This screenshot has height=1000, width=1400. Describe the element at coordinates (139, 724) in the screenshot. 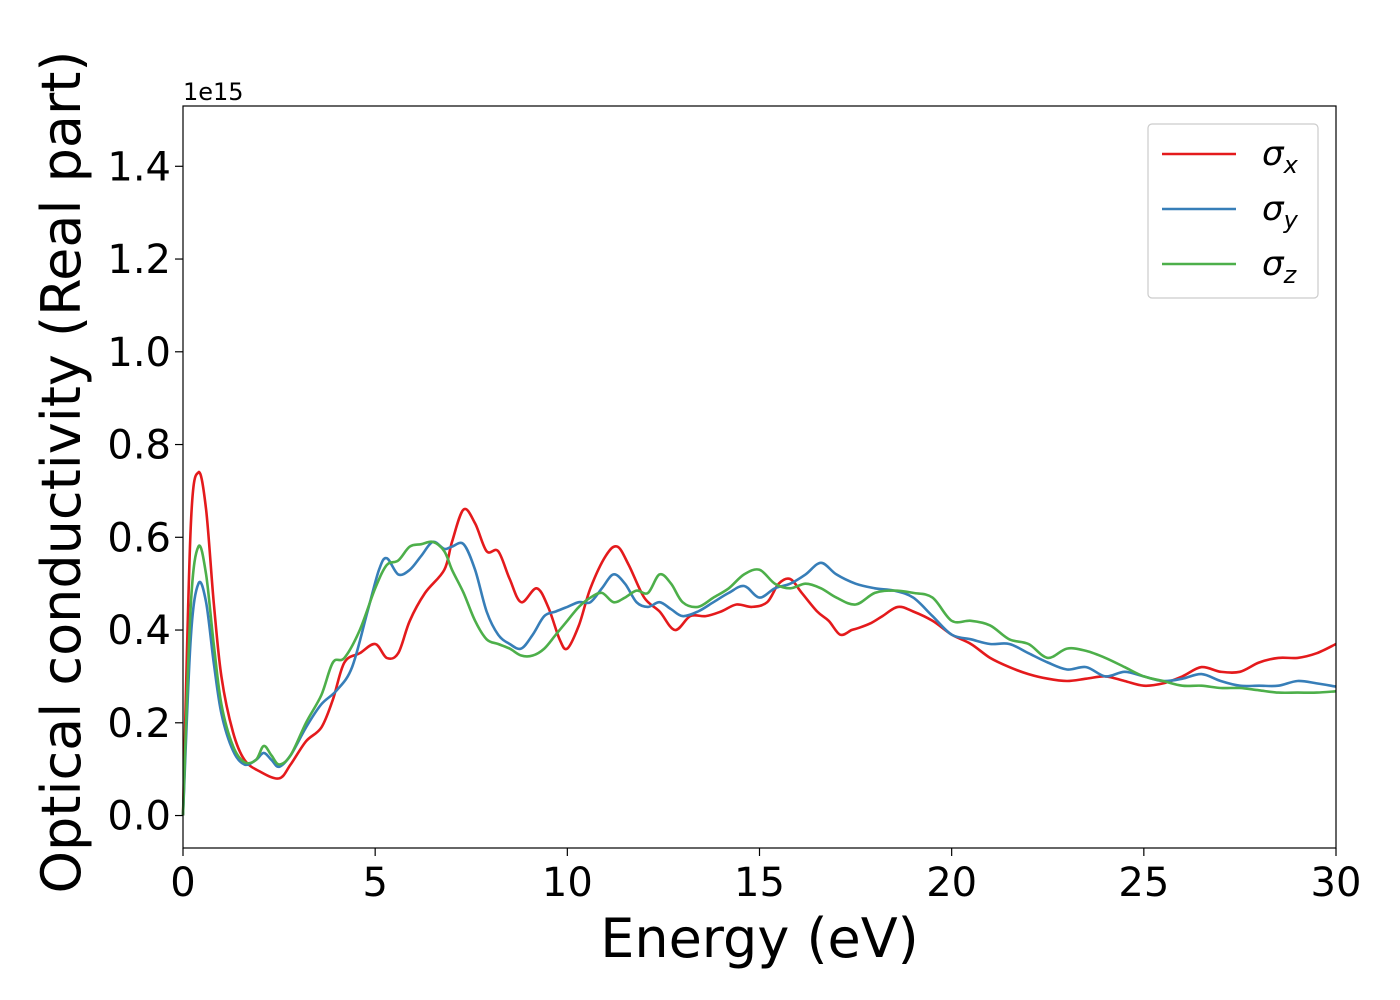

I see `y-tick-label: 0.2` at that location.